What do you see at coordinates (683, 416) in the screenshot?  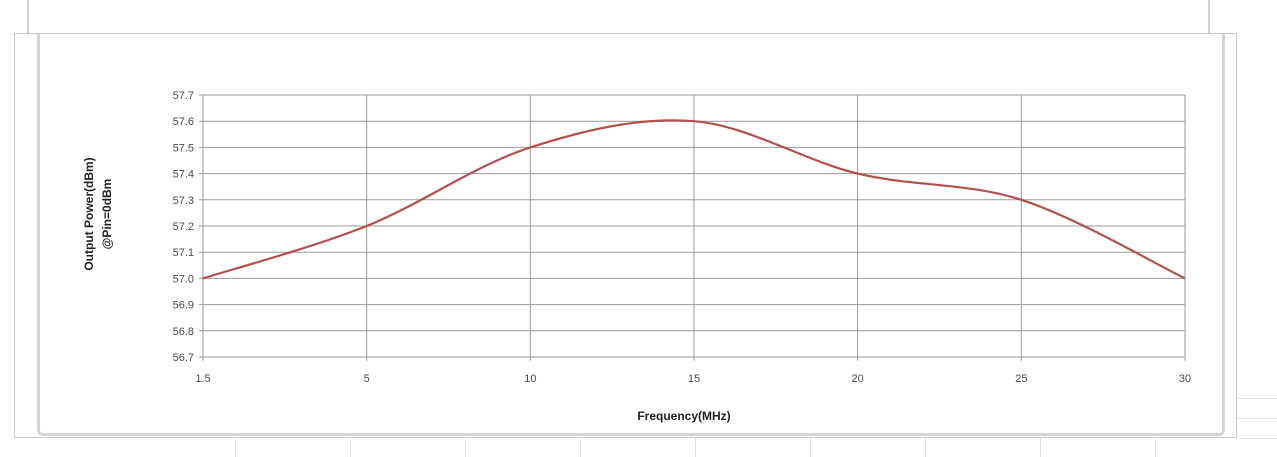 I see `x-axis-title: Frequency(MHz)` at bounding box center [683, 416].